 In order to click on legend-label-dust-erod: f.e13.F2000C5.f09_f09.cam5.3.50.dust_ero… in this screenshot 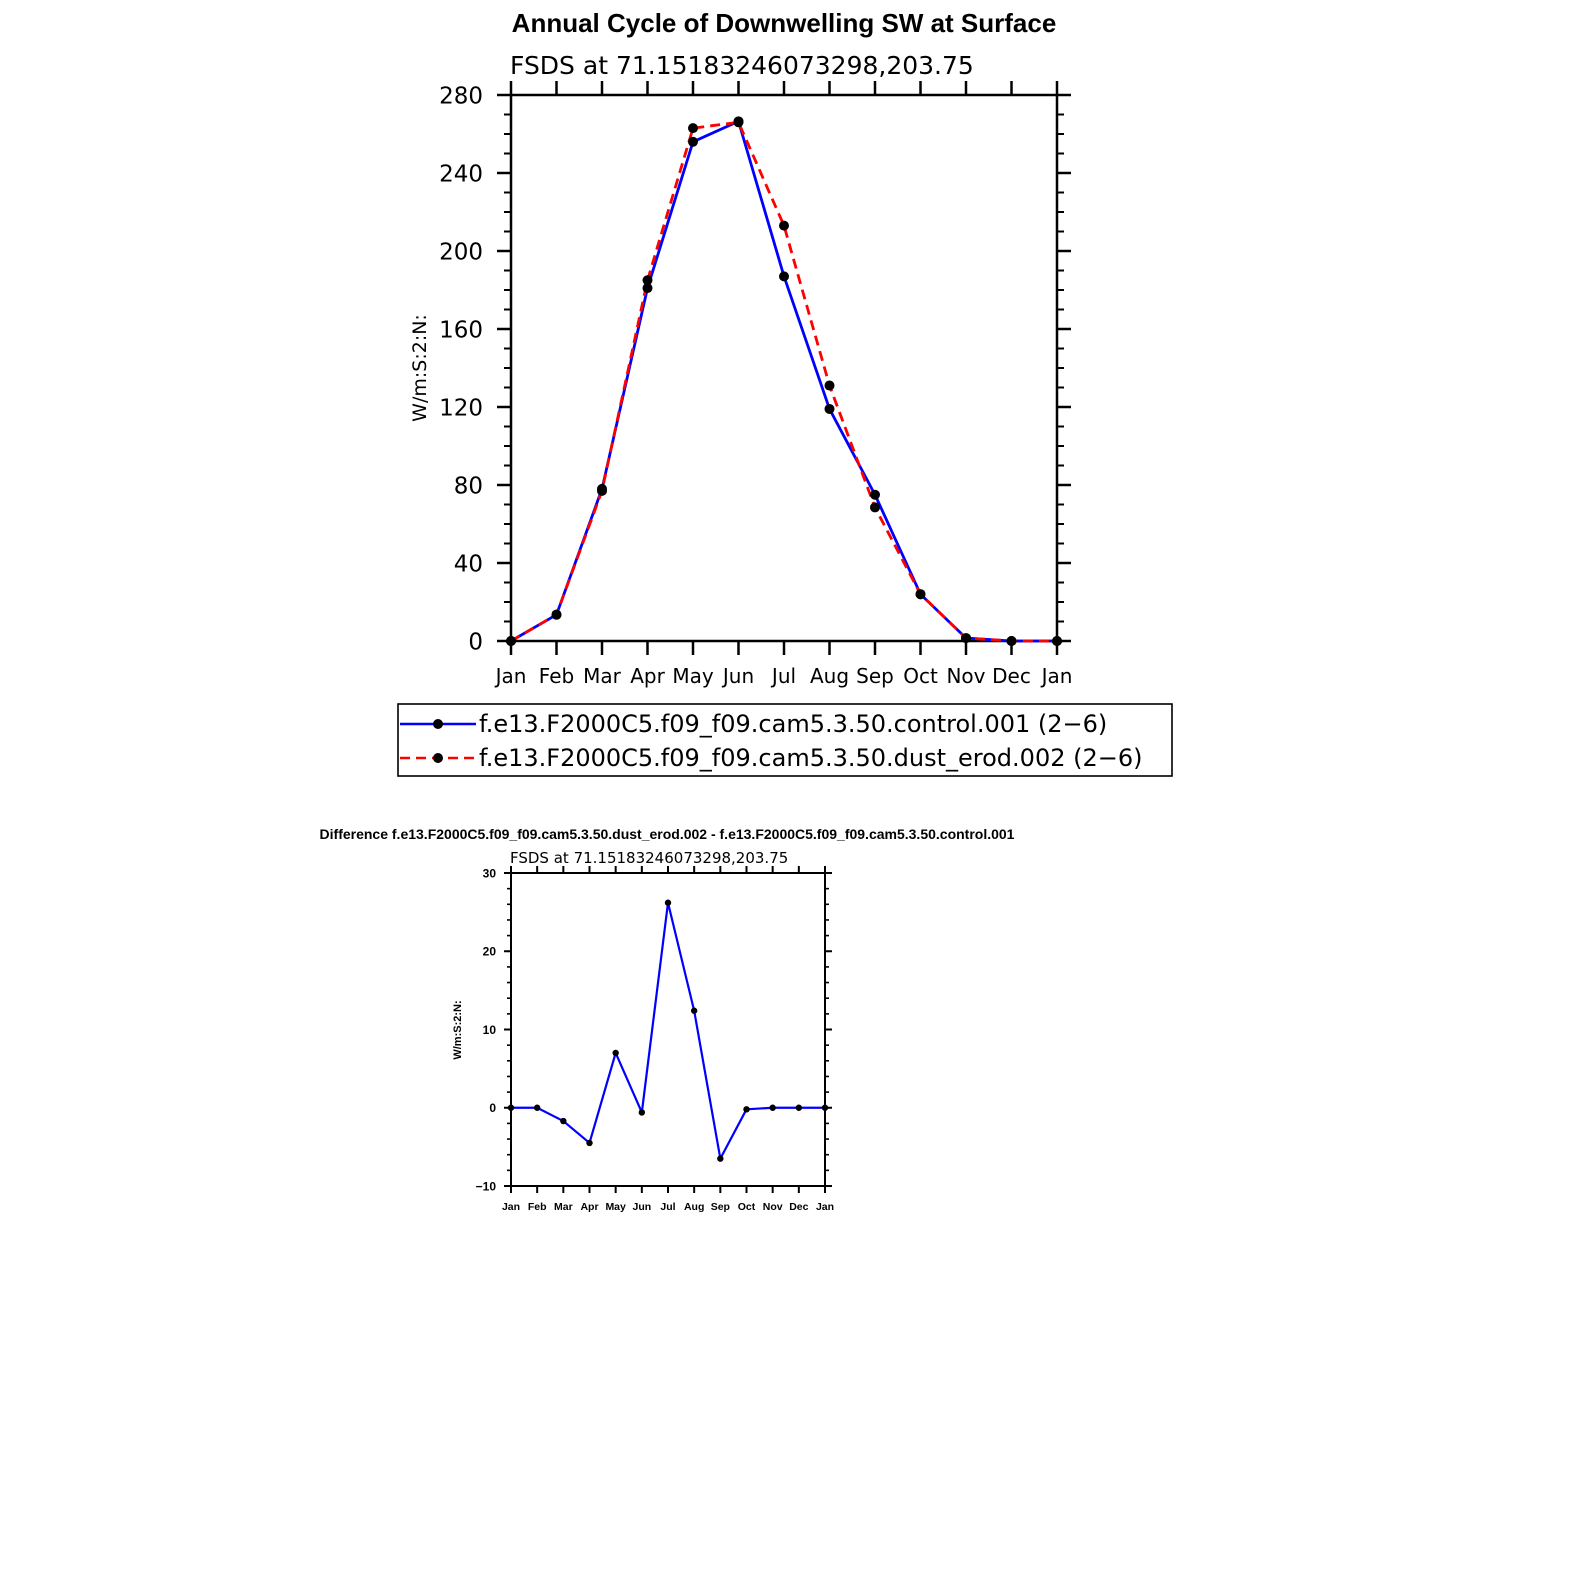, I will do `click(810, 758)`.